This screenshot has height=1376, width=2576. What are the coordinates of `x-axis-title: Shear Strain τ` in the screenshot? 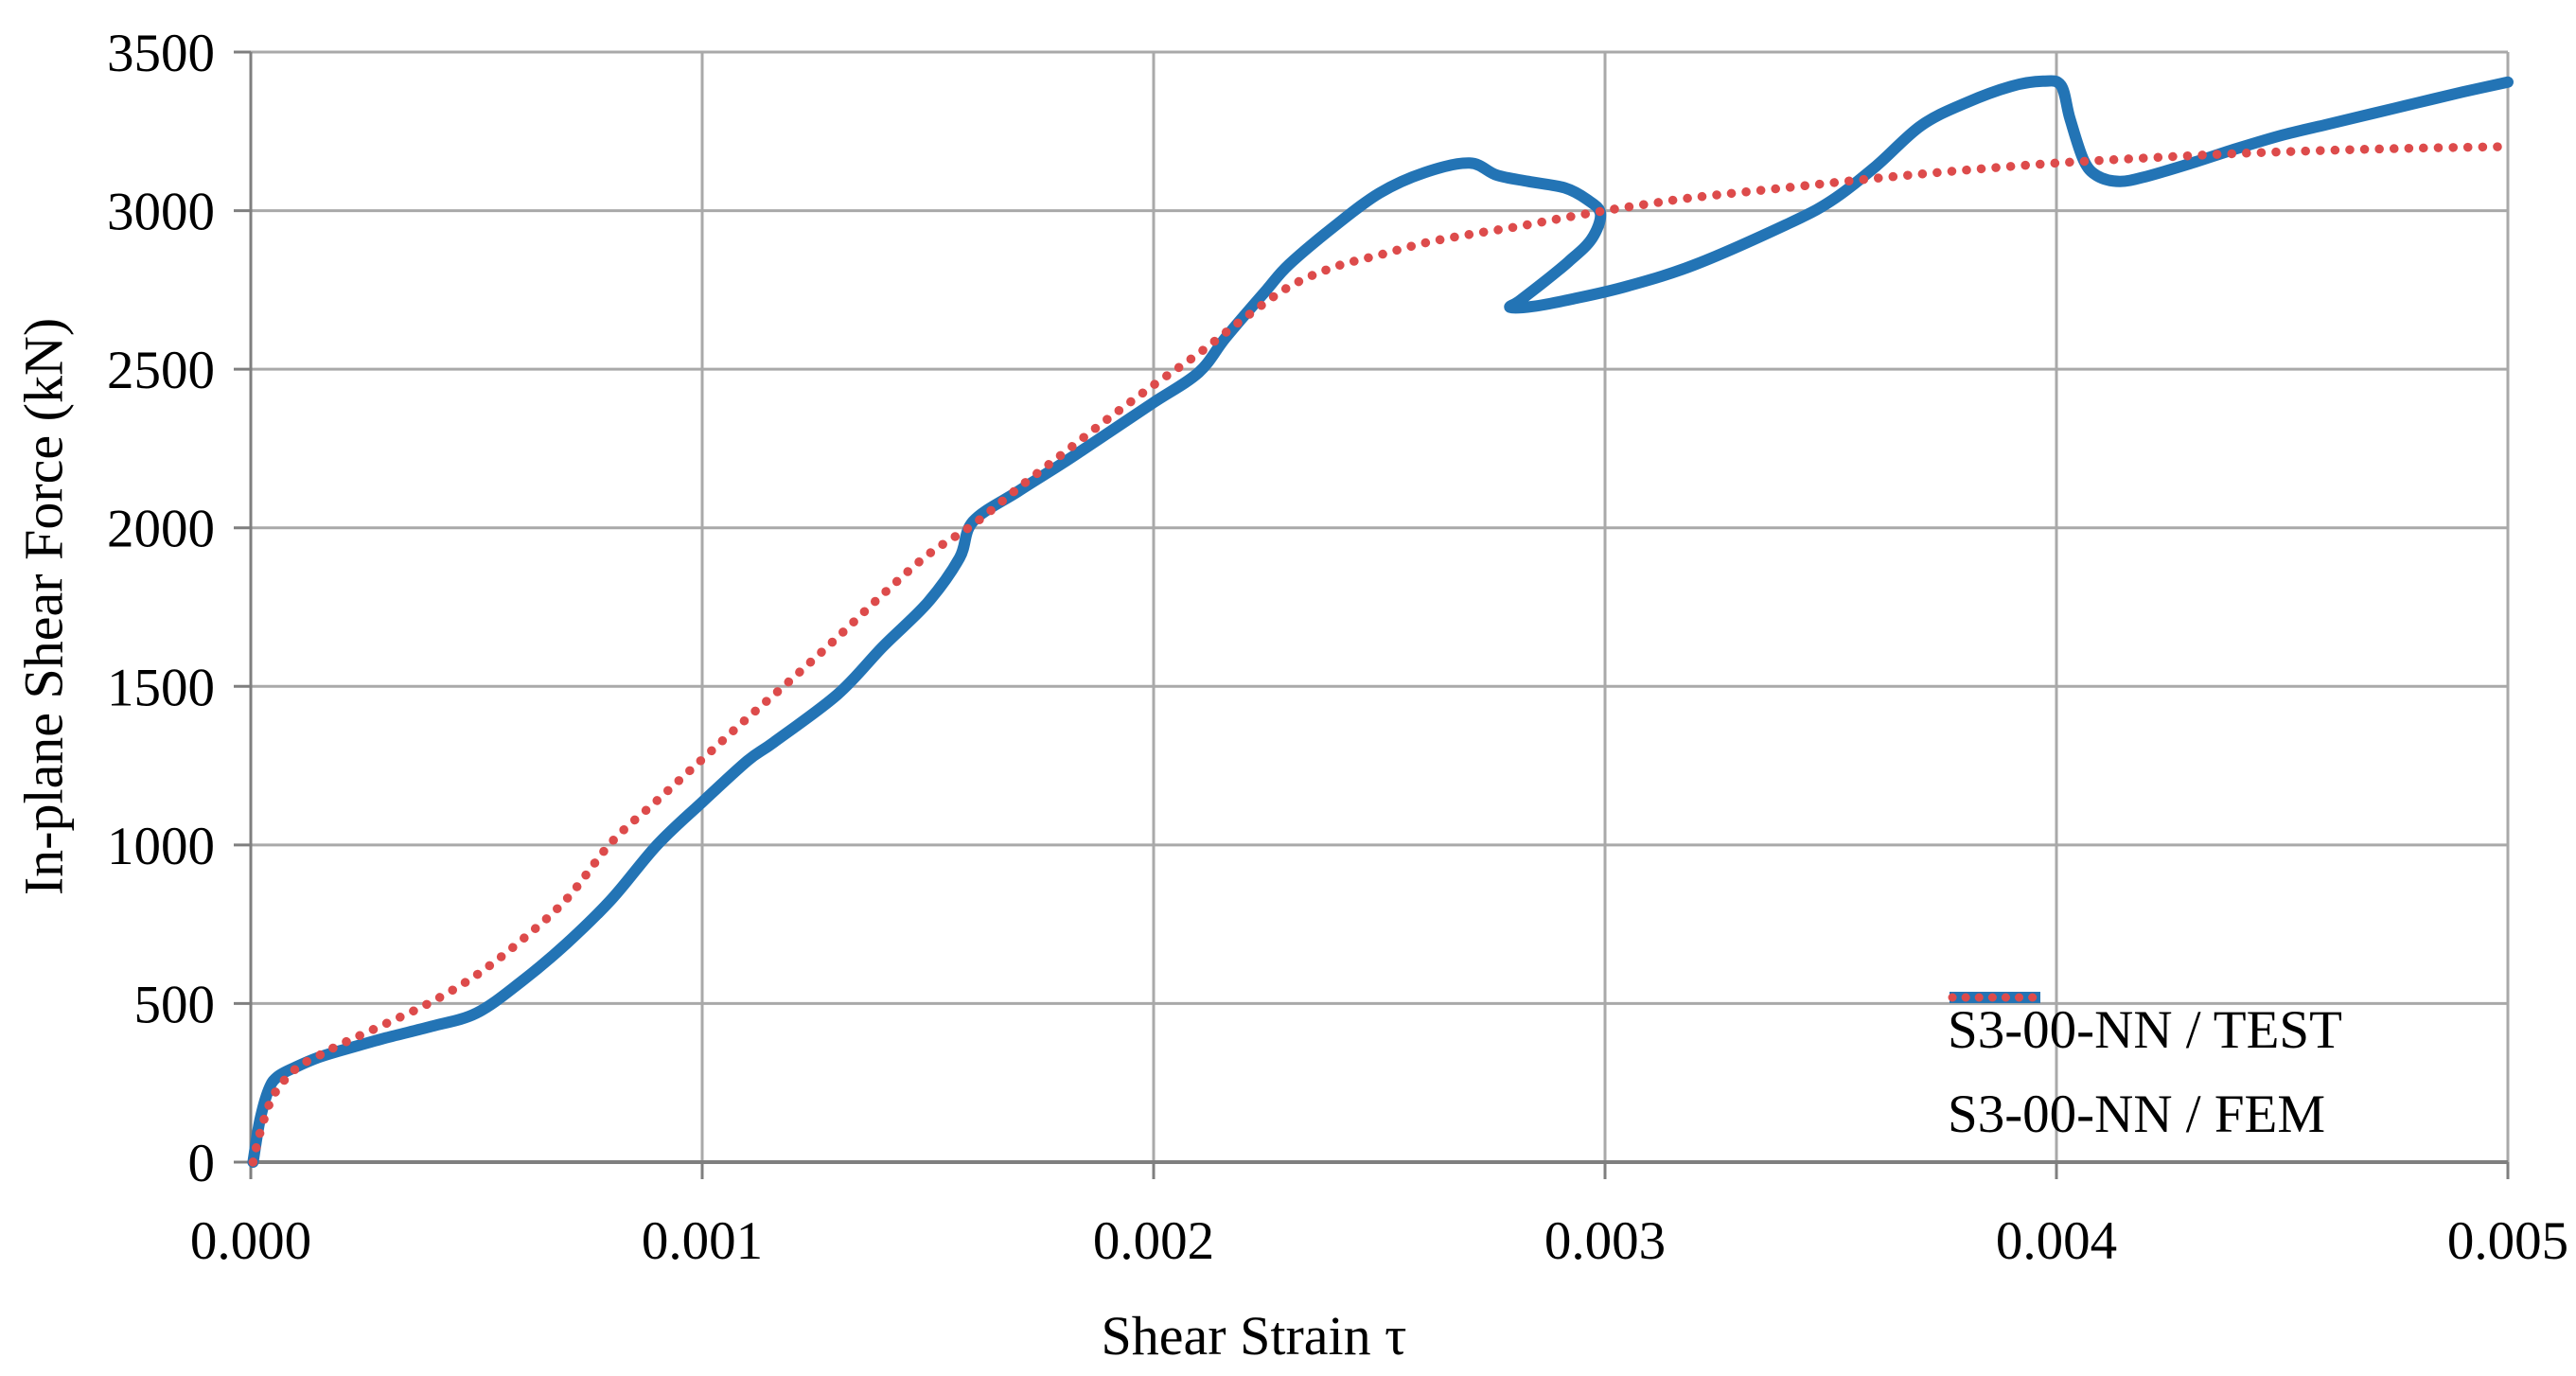 It's located at (1254, 1336).